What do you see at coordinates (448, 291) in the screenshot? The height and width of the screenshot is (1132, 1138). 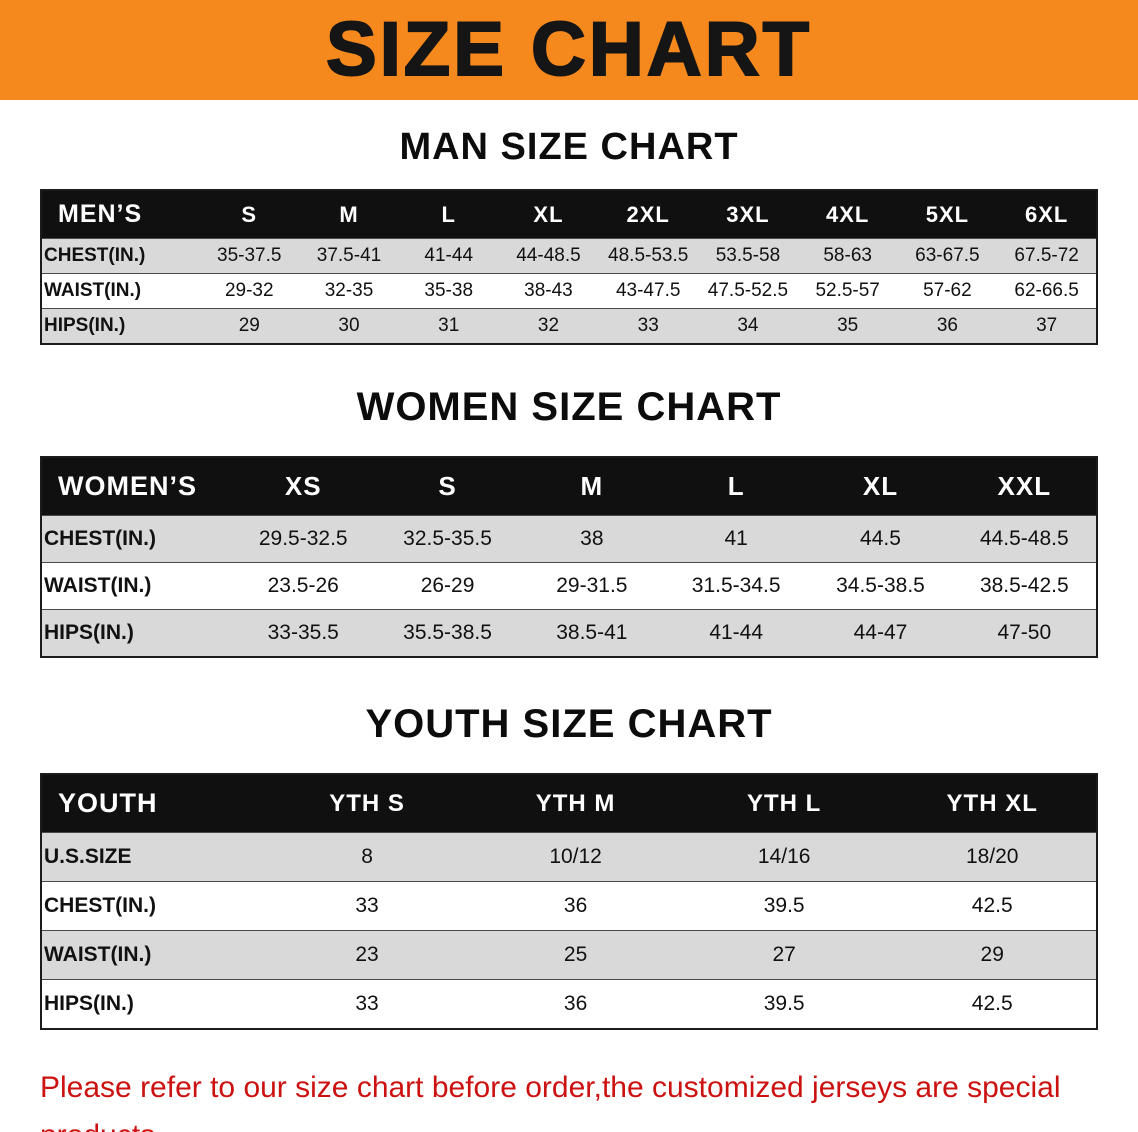 I see `size-value: 35-38` at bounding box center [448, 291].